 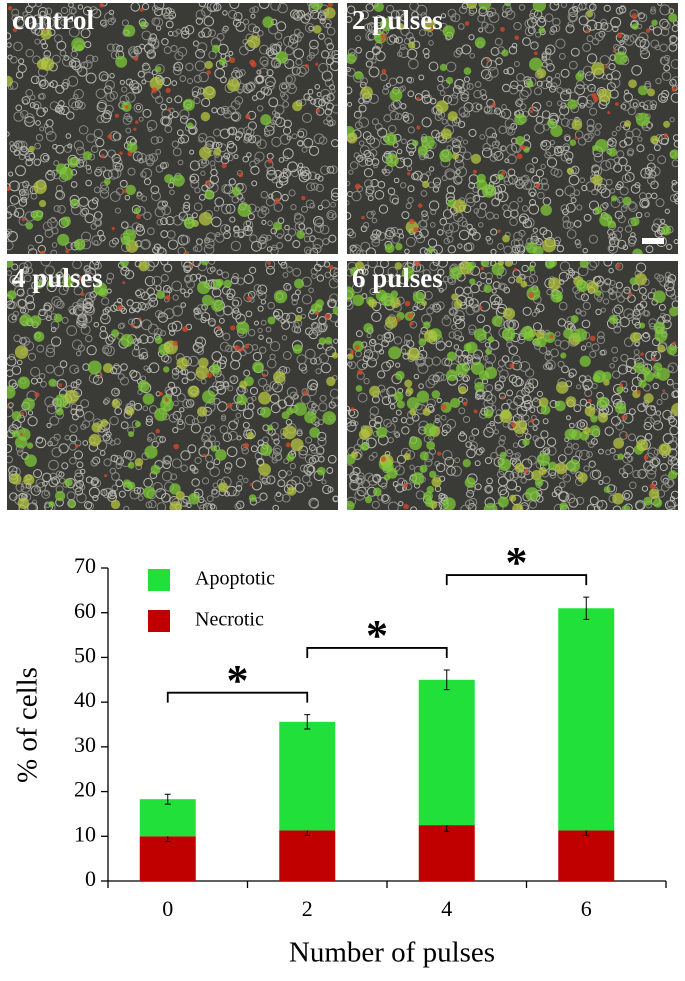 What do you see at coordinates (238, 680) in the screenshot?
I see `significance-mark: *` at bounding box center [238, 680].